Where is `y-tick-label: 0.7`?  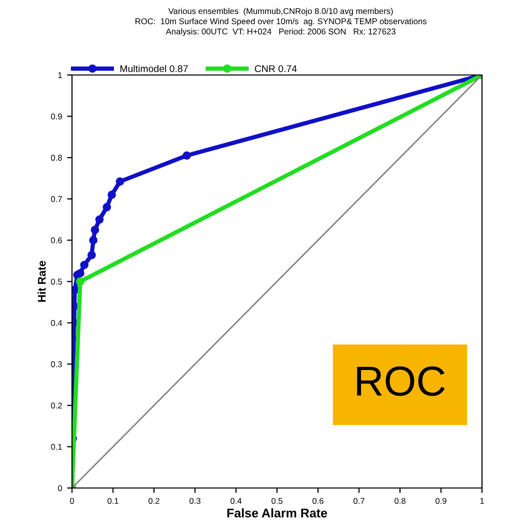 y-tick-label: 0.7 is located at coordinates (56, 199).